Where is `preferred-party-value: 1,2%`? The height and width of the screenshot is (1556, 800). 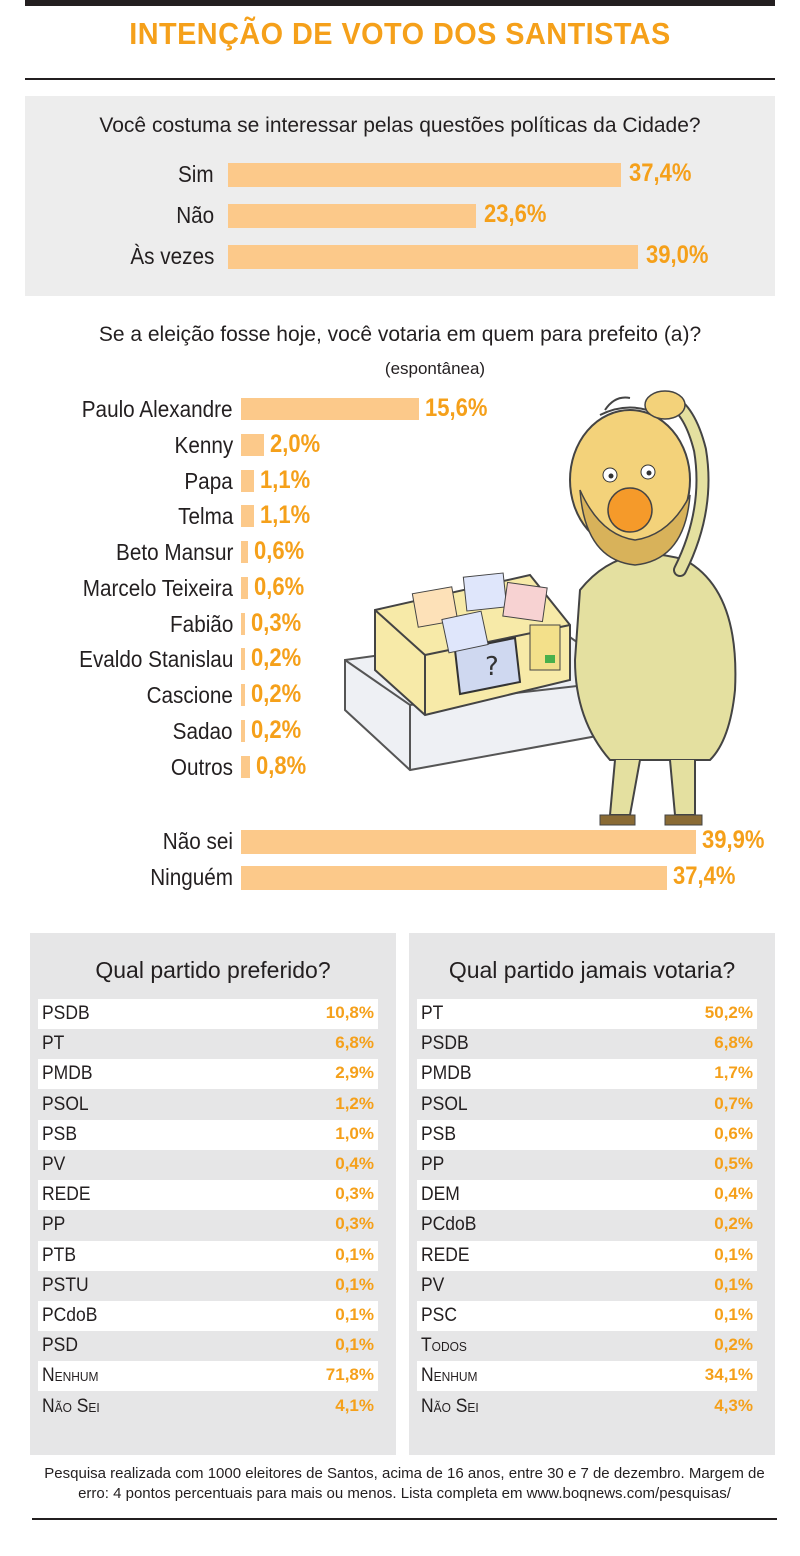 preferred-party-value: 1,2% is located at coordinates (354, 1103).